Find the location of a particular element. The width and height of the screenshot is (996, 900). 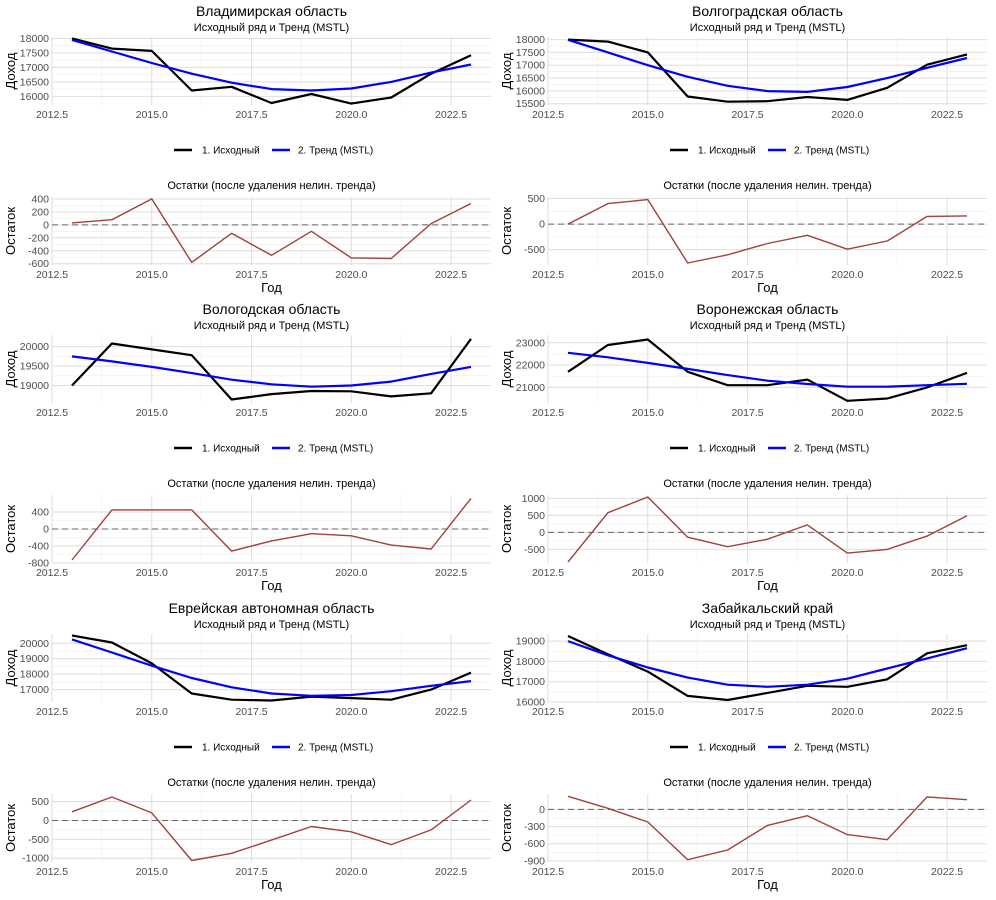

y-tick-label: 20000 is located at coordinates (34, 644).